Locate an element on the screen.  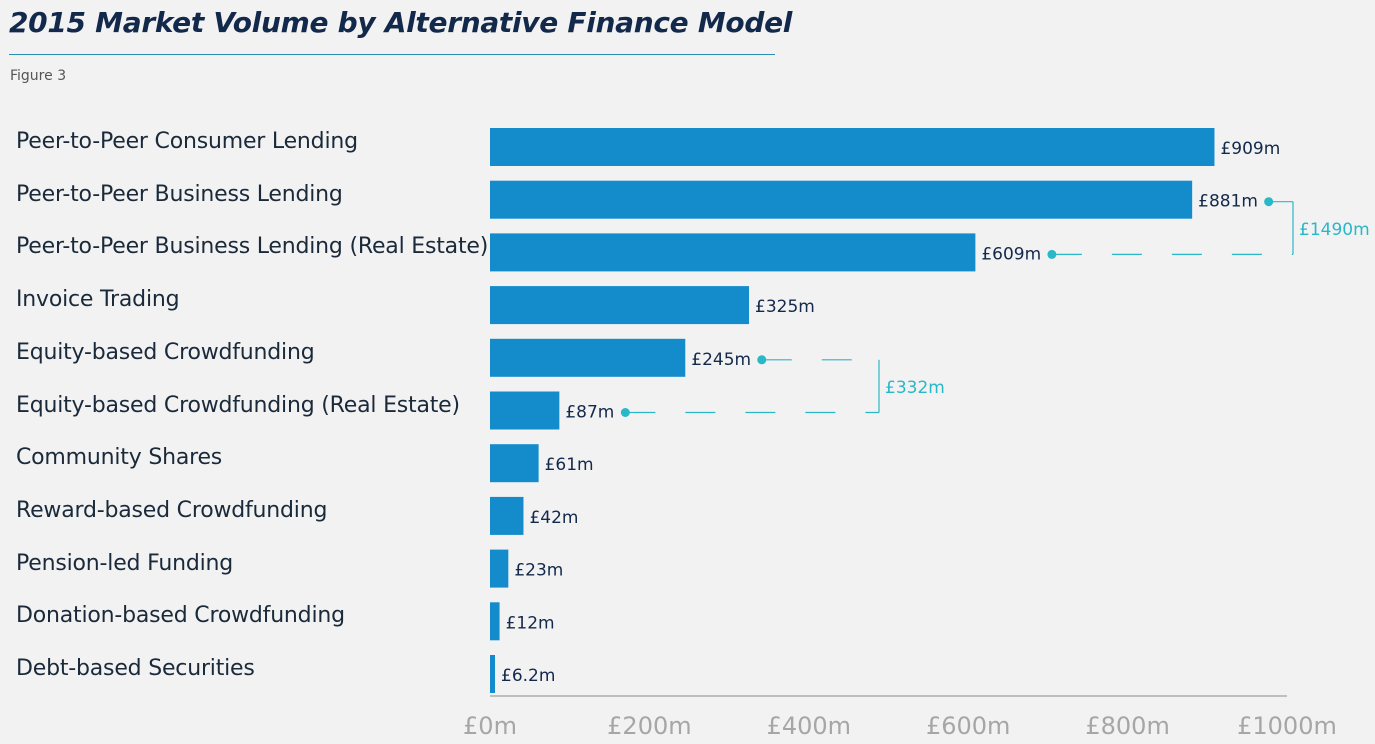
category-label: Community Shares is located at coordinates (119, 458).